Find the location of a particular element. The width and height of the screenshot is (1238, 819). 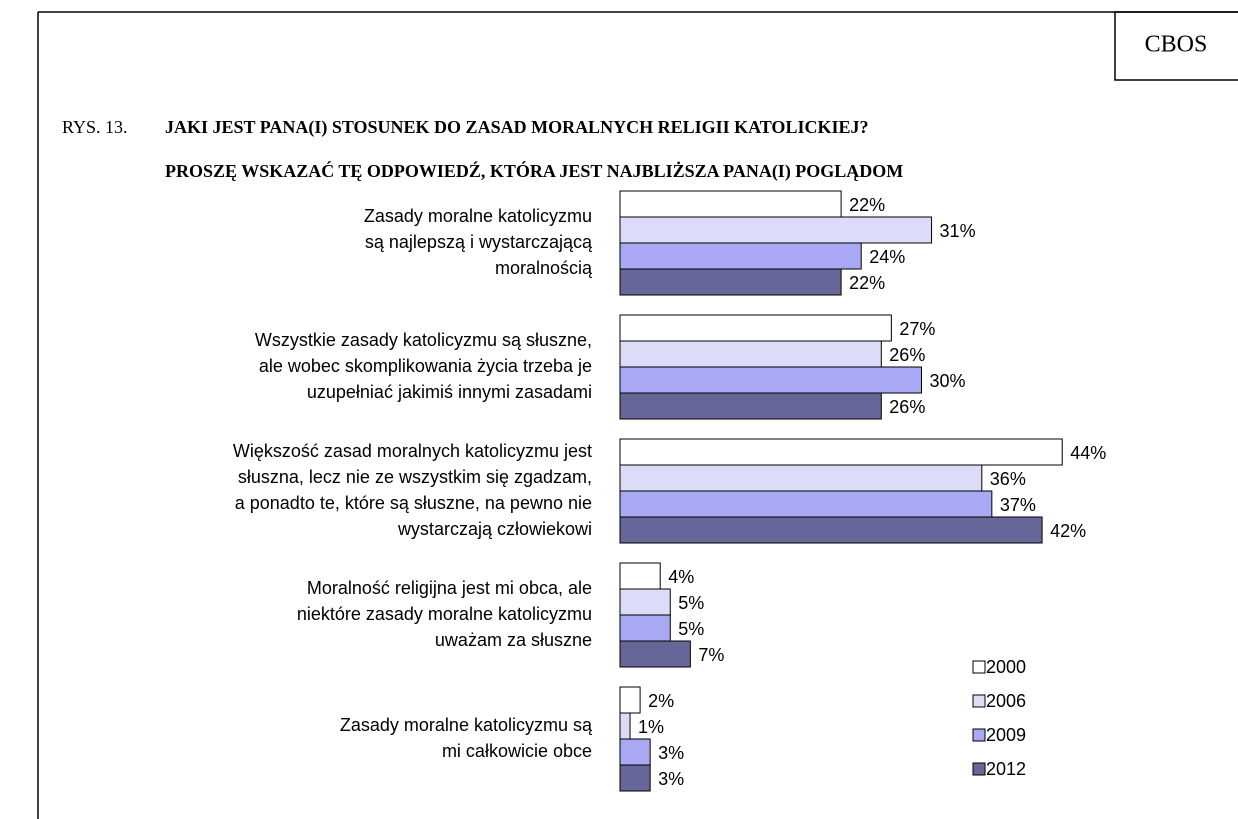

category-label: moralnością is located at coordinates (544, 268).